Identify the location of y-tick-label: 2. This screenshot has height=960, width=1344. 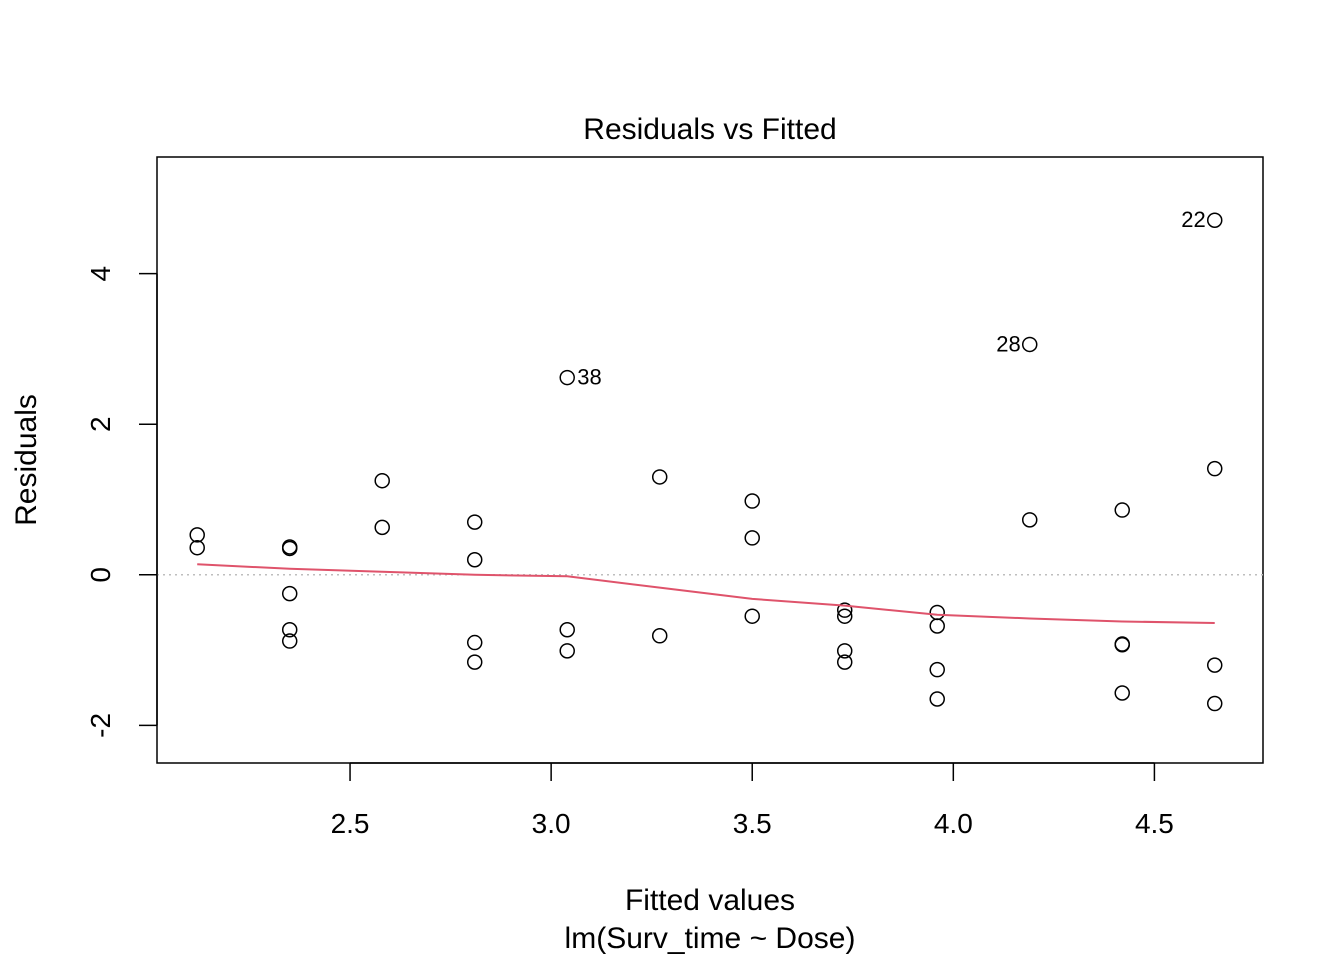
(100, 424).